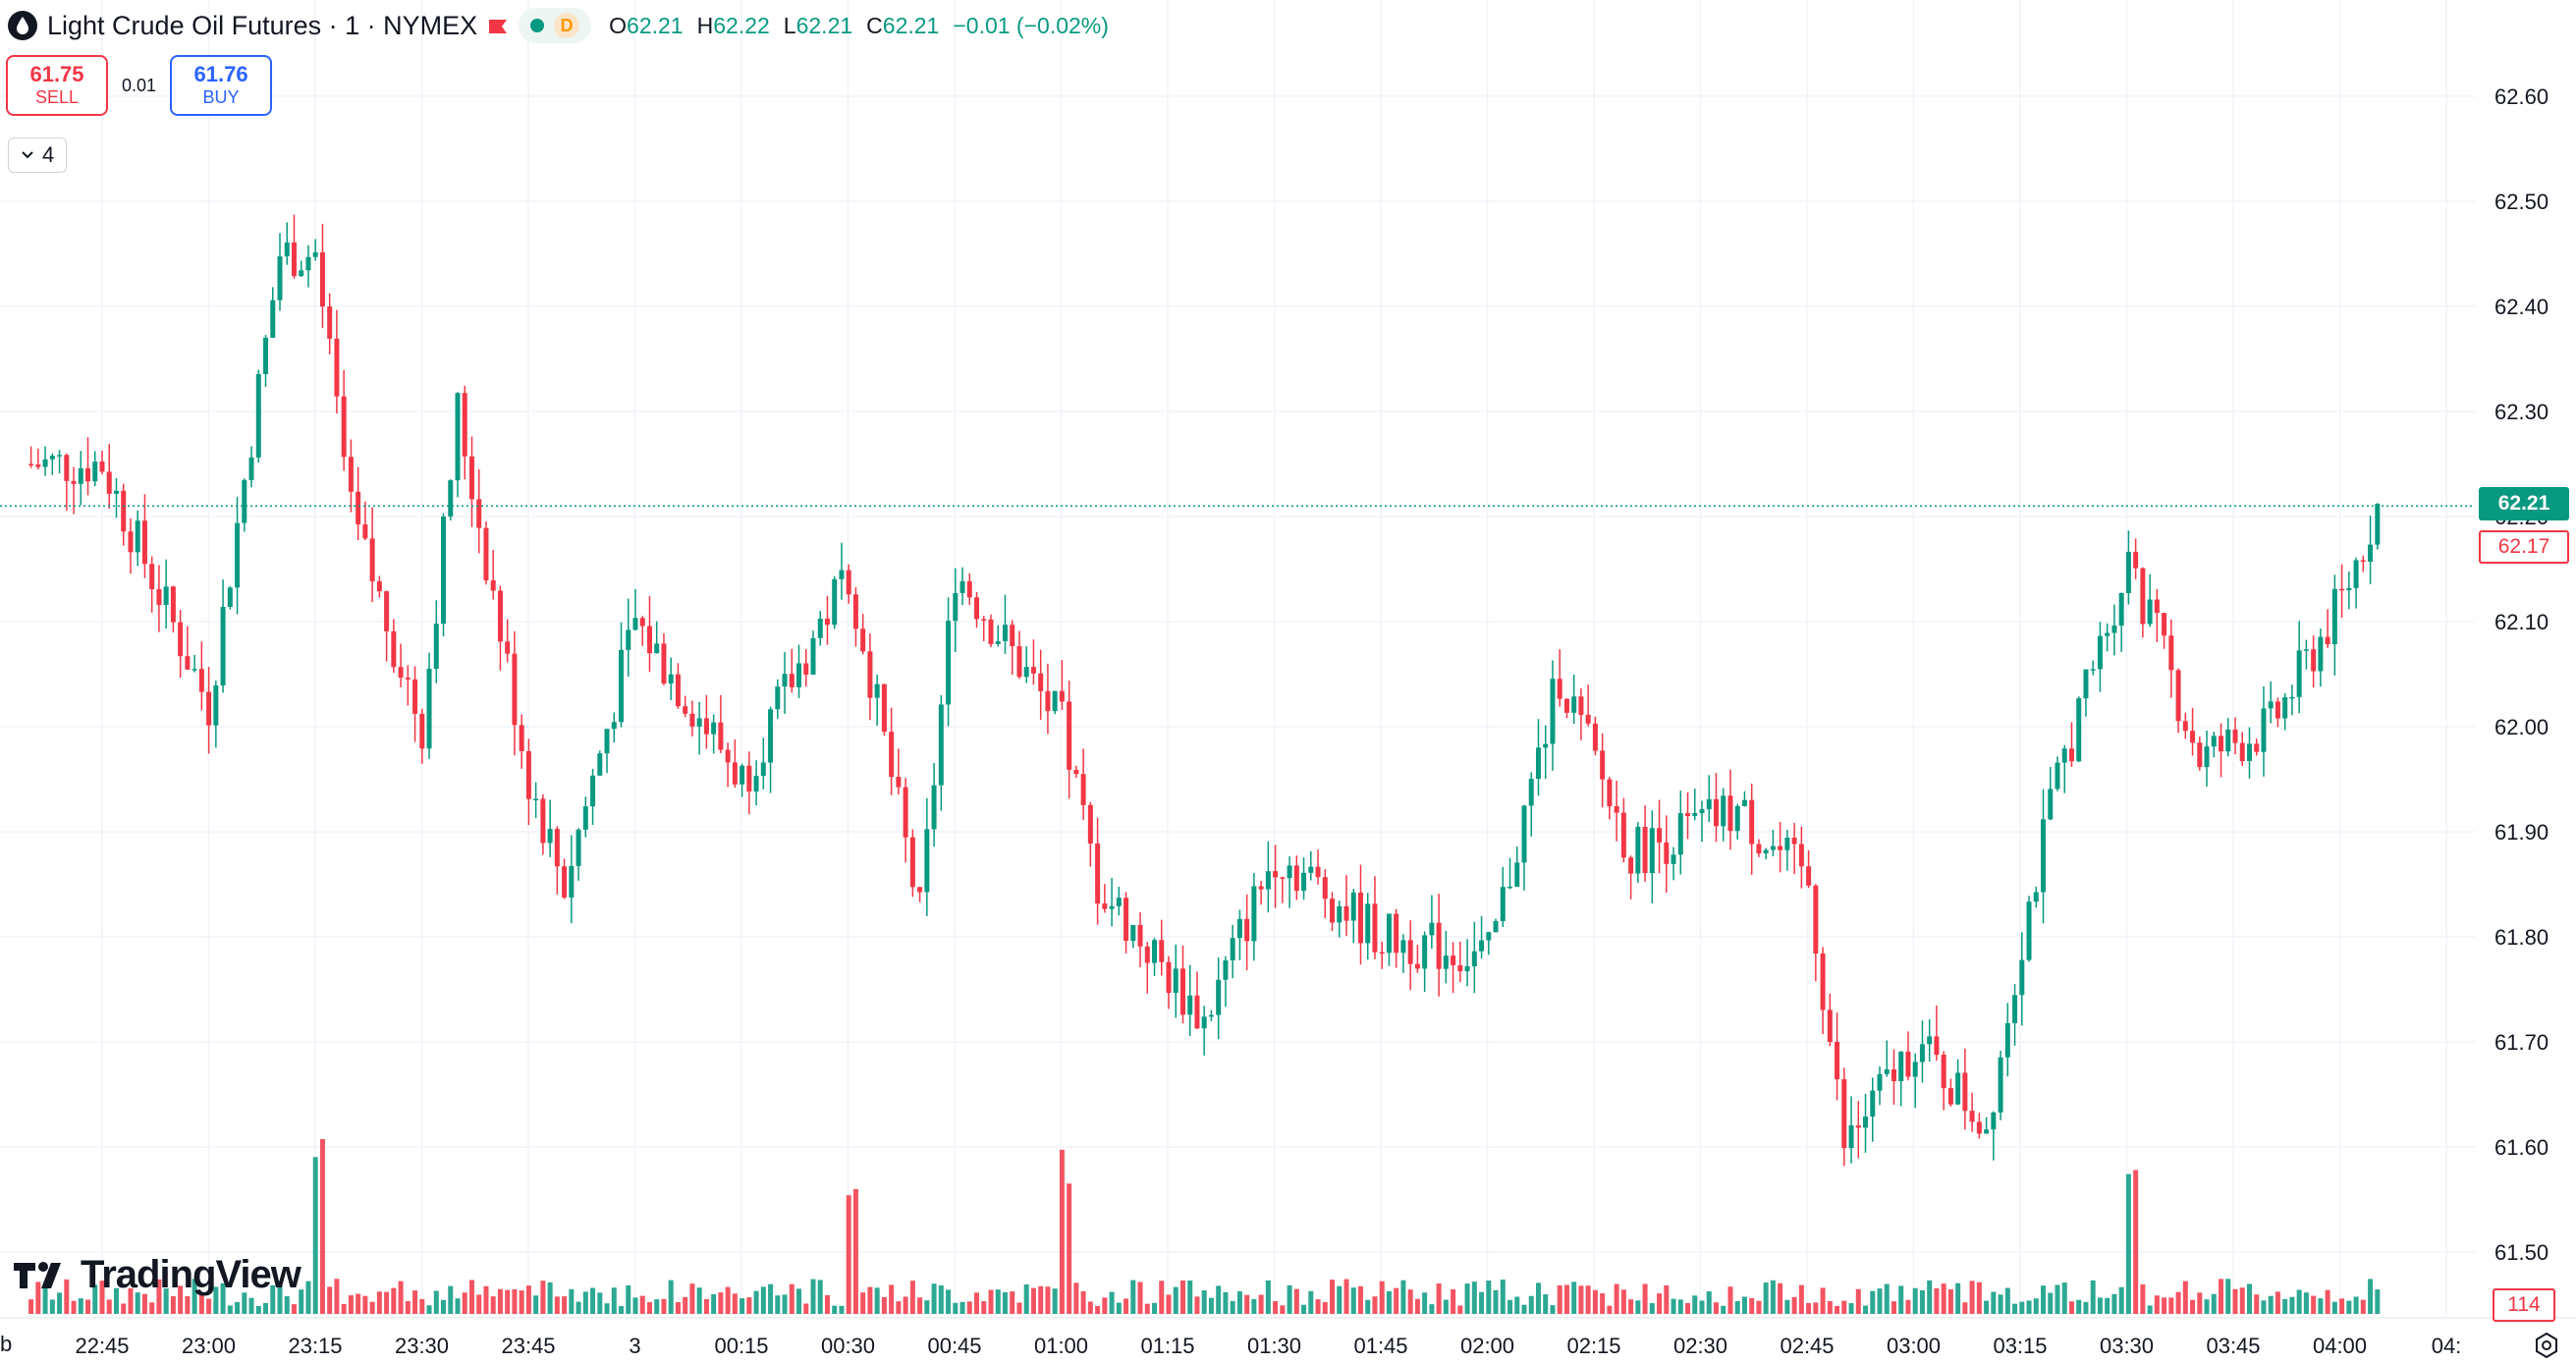 Image resolution: width=2576 pixels, height=1364 pixels. I want to click on sell-button: 61.75 SELL, so click(57, 85).